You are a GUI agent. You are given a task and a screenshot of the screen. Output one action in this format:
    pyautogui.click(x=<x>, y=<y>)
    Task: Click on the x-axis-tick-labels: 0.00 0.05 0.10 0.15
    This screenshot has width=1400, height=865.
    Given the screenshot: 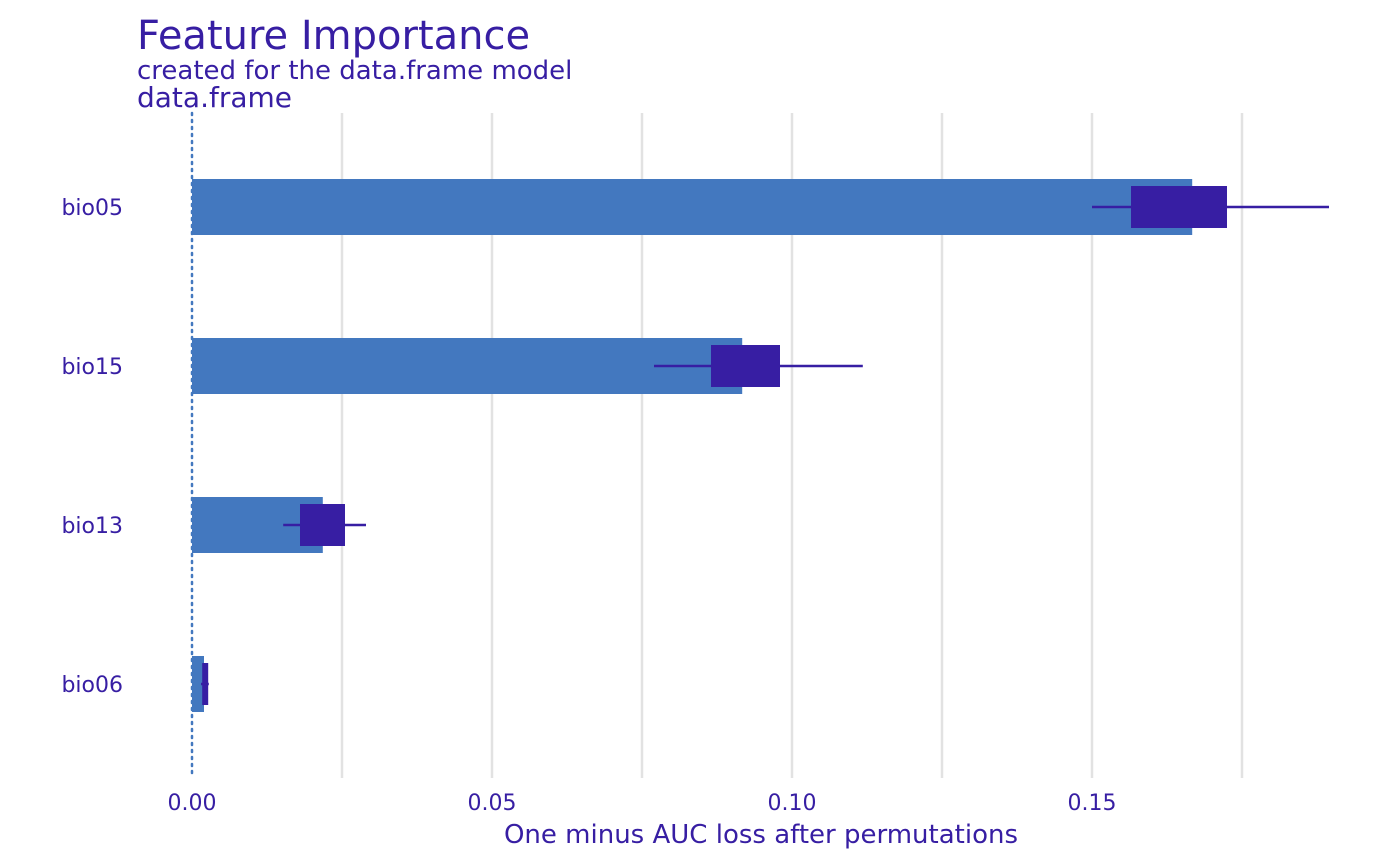 What is the action you would take?
    pyautogui.click(x=642, y=803)
    